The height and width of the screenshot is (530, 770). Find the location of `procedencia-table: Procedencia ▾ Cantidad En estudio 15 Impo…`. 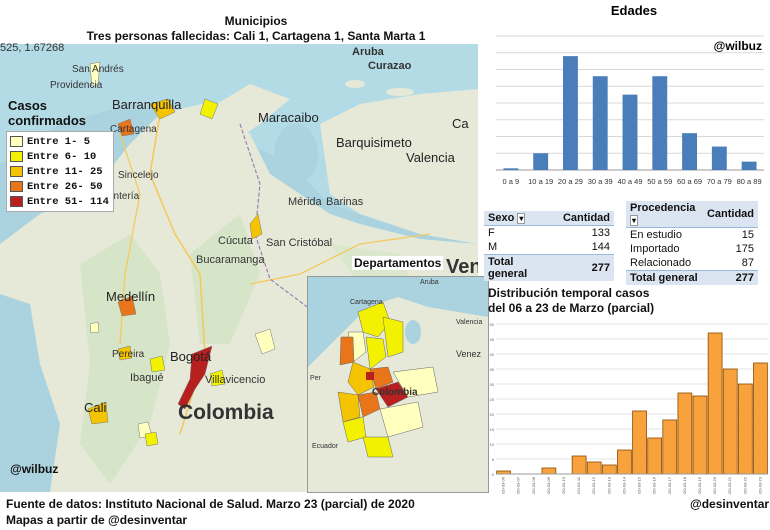

procedencia-table: Procedencia ▾ Cantidad En estudio 15 Impo… is located at coordinates (692, 243).